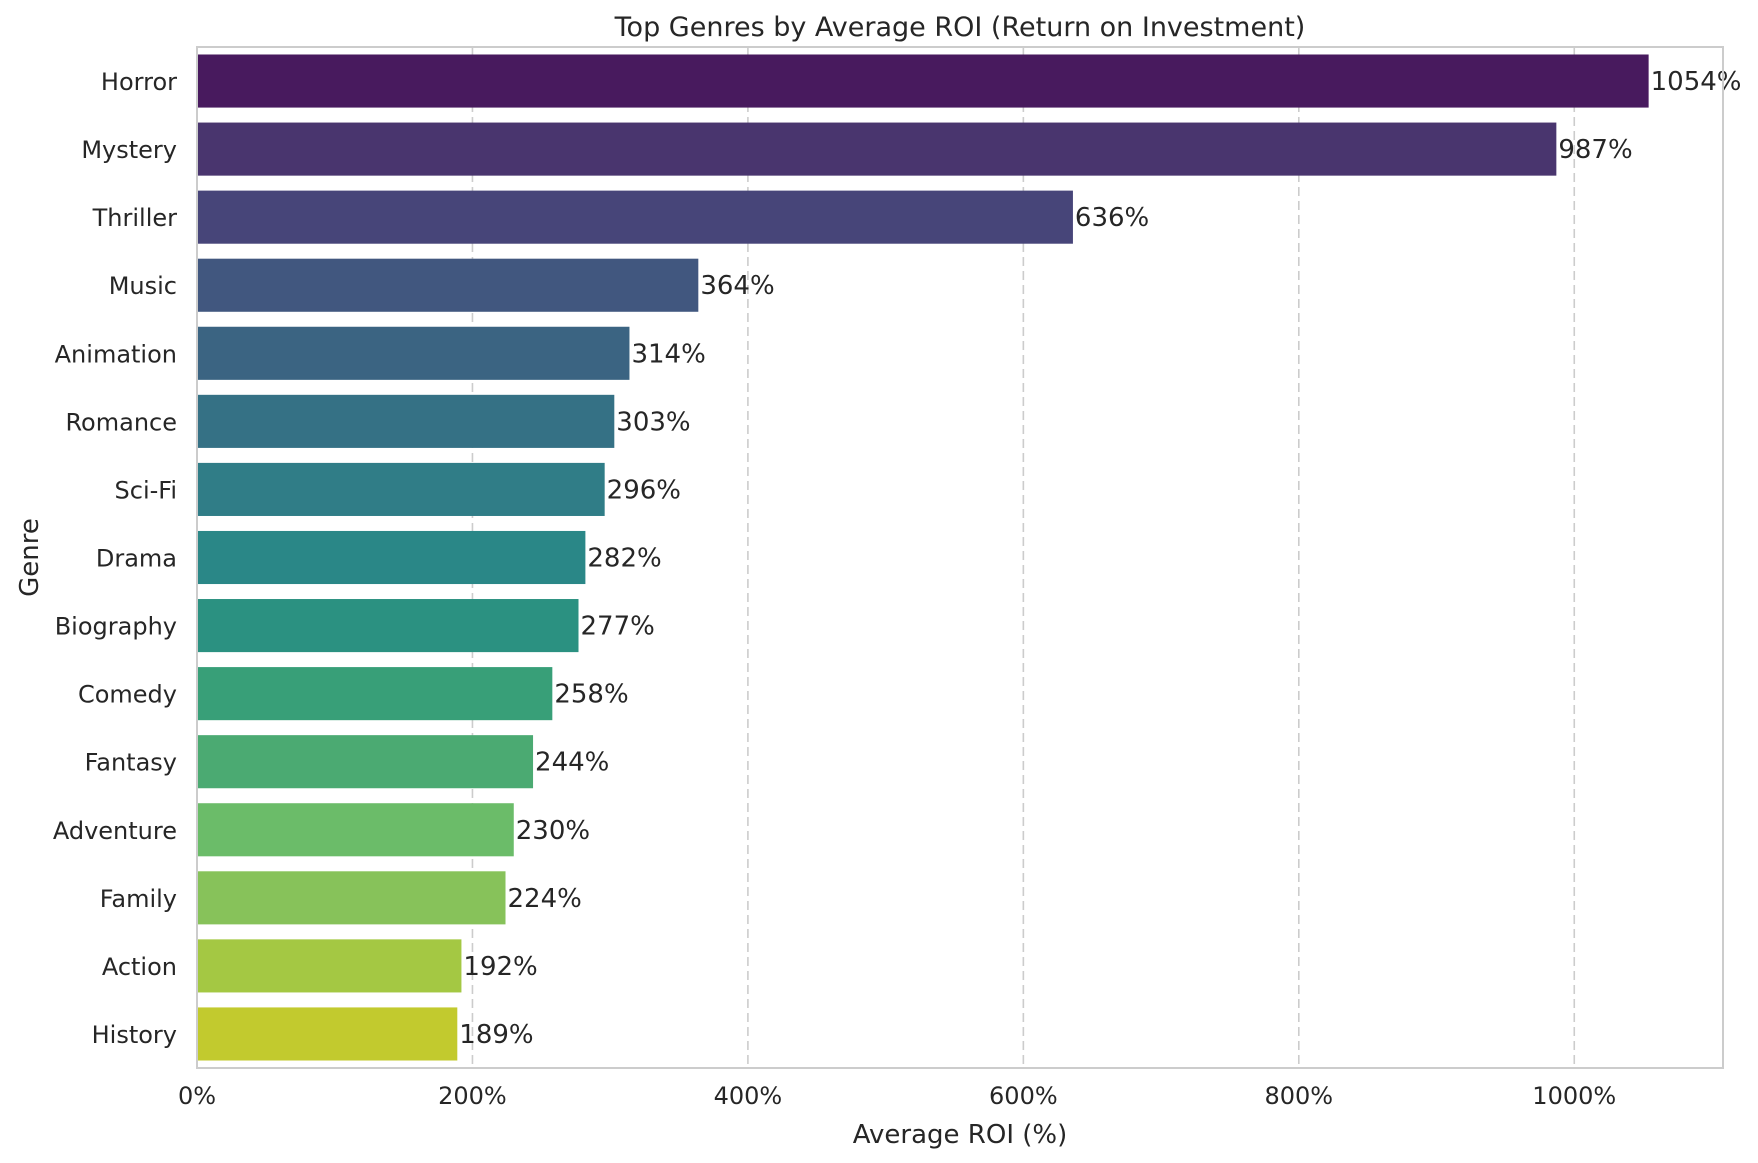  I want to click on bar-comedy, so click(375, 694).